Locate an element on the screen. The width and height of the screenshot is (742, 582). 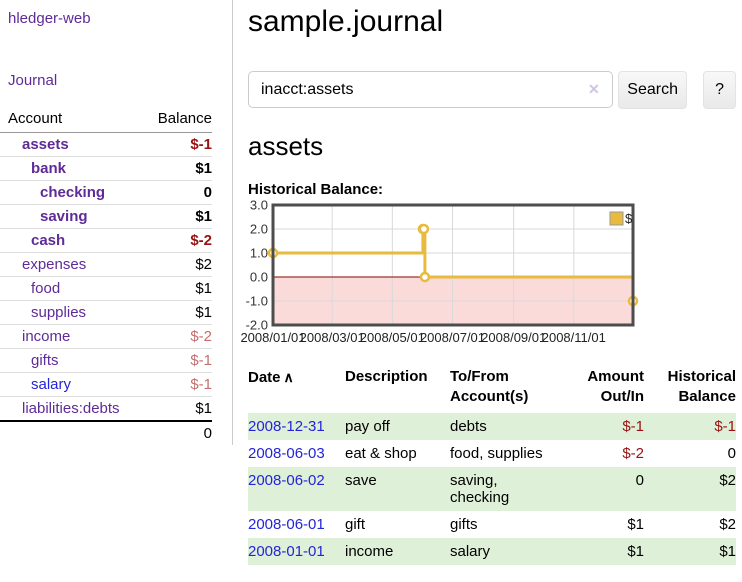
svg-text: 2008/11/01 is located at coordinates (574, 337).